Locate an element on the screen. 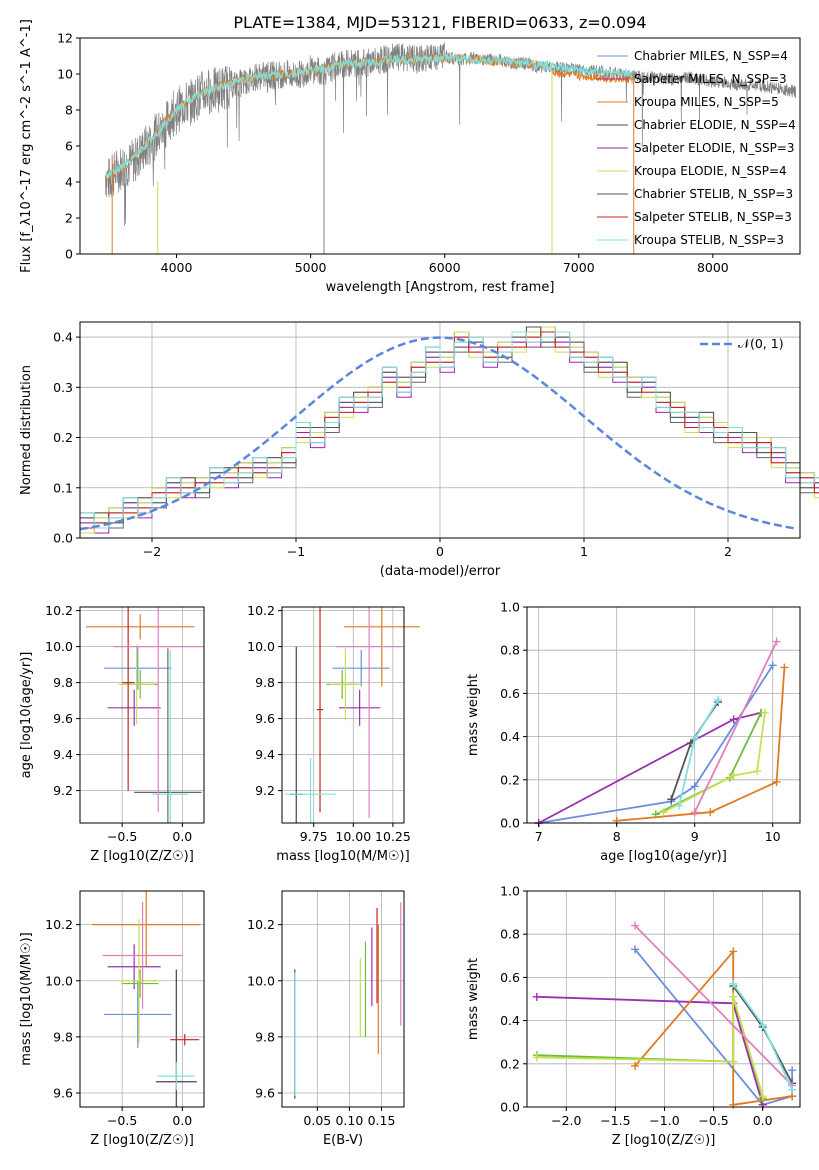 The image size is (819, 1170). legend-label: Salpeter MILES, N_SSP=3 is located at coordinates (710, 79).